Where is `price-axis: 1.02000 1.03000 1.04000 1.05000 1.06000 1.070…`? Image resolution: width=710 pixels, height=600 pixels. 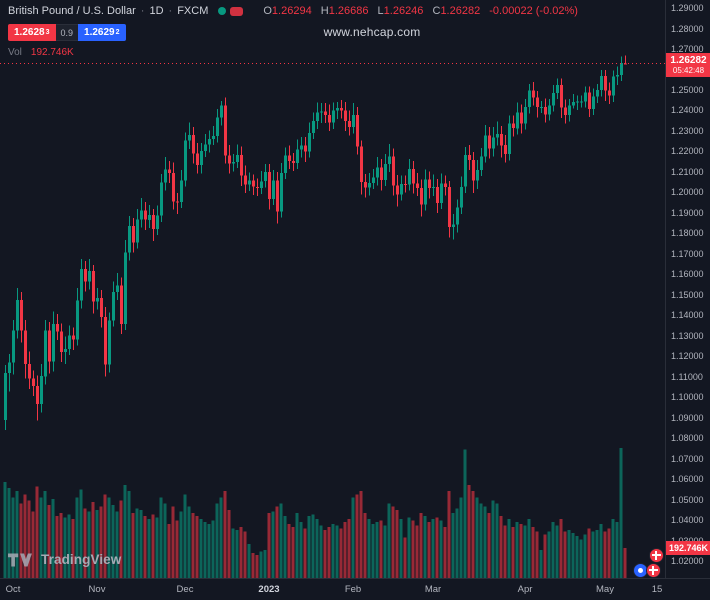 price-axis: 1.02000 1.03000 1.04000 1.05000 1.06000 1.070… is located at coordinates (687, 289).